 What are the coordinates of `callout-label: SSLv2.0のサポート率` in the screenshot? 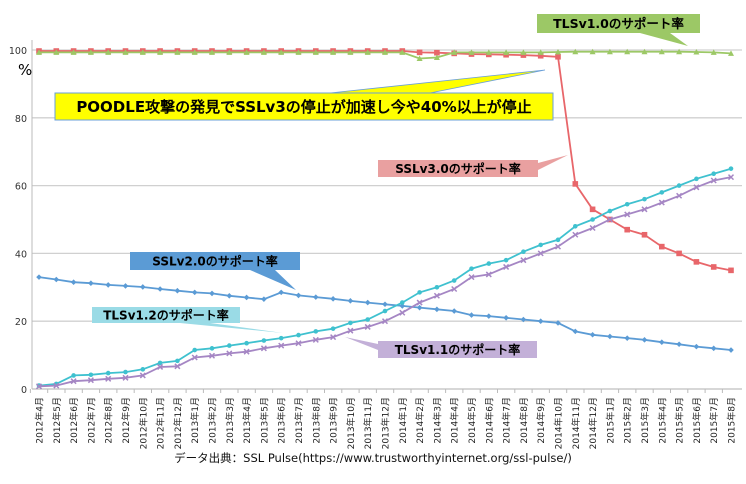 It's located at (214, 260).